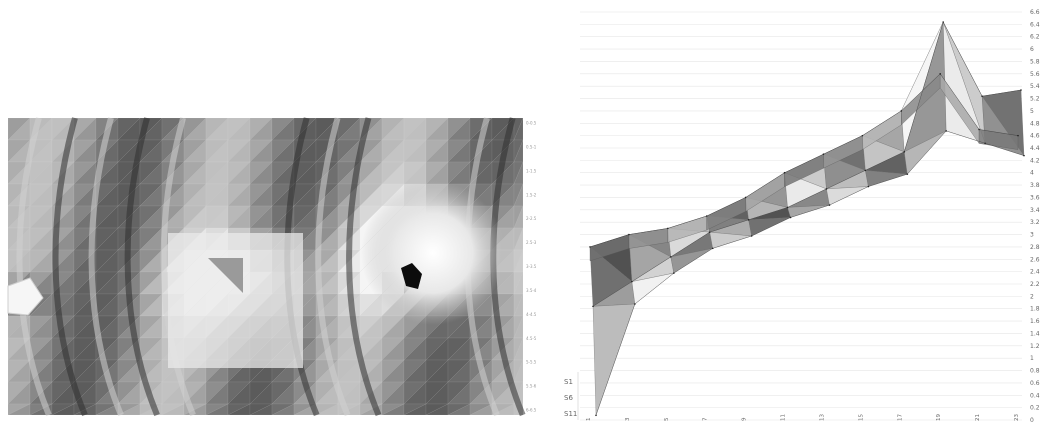 The height and width of the screenshot is (425, 1052). I want to click on y-tick-label: 2.4, so click(1035, 272).